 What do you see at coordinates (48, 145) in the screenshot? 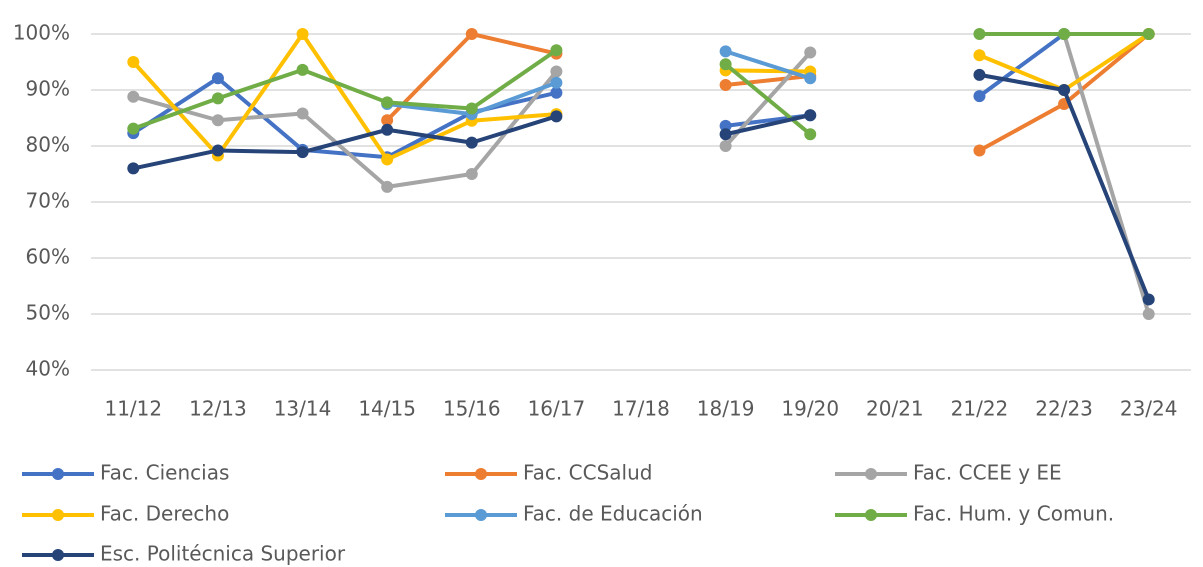
I see `y-tick-label: 80%` at bounding box center [48, 145].